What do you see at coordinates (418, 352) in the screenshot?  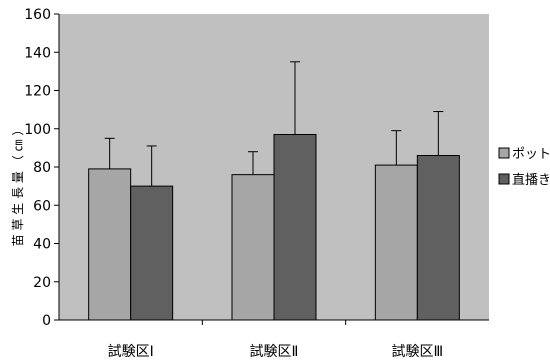 I see `x-category-label: 試験区Ⅲ` at bounding box center [418, 352].